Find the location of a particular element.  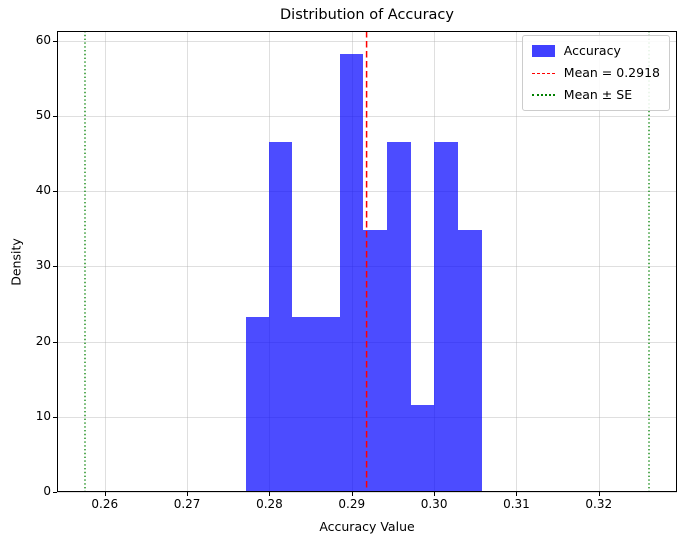

y-tick-label: 50 is located at coordinates (43, 114).